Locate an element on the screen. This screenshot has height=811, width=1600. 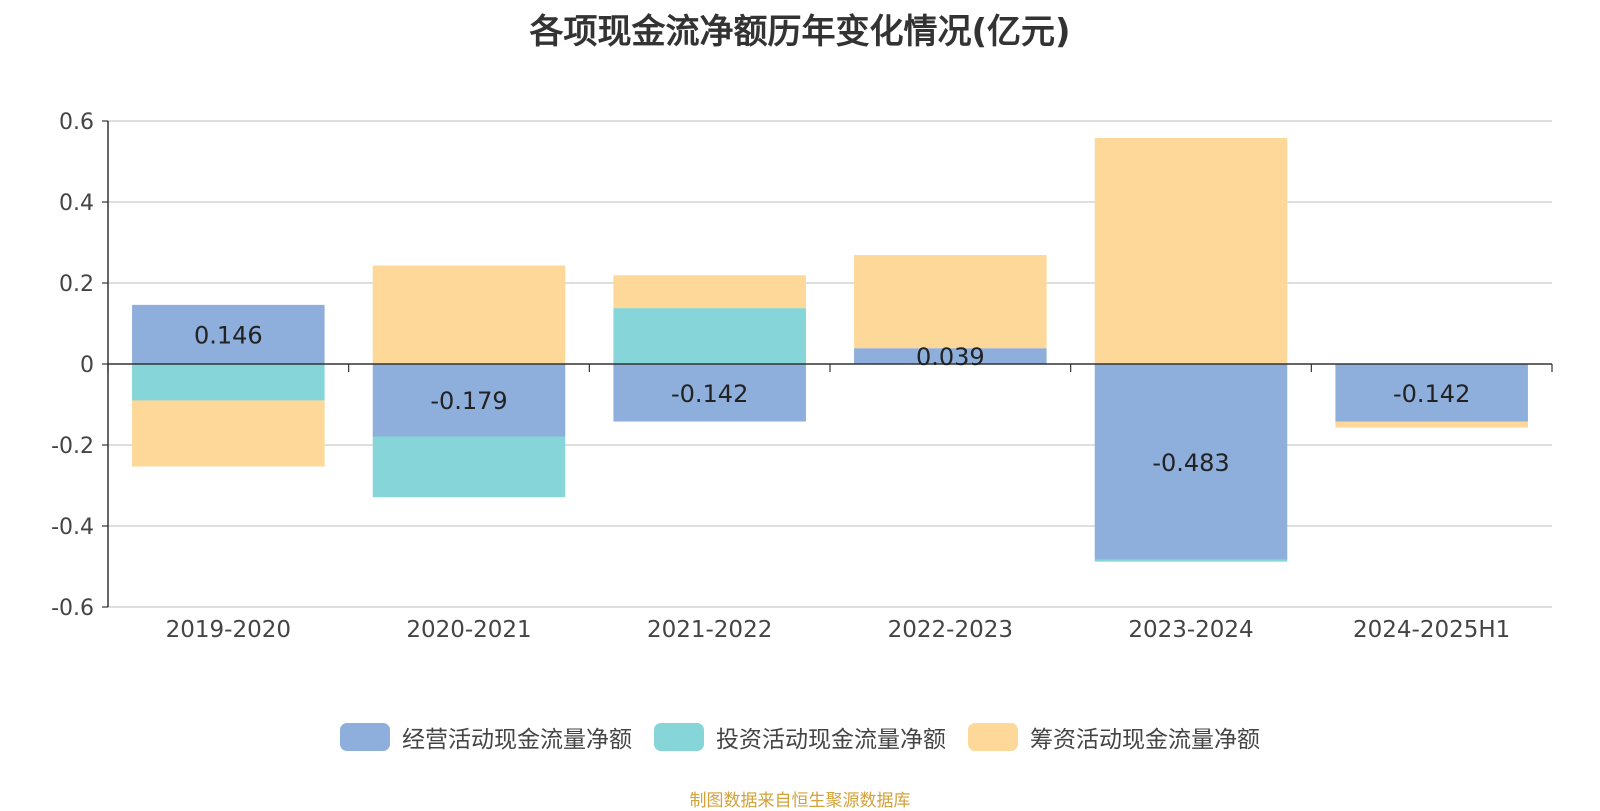
legend-item-investing: 投资活动现金流量净额 is located at coordinates (800, 737).